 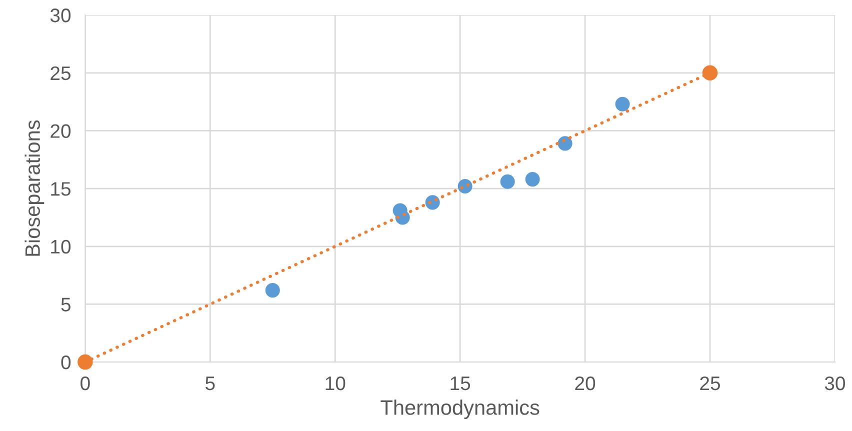 I want to click on y-axis-title: Bioseparations, so click(x=34, y=188).